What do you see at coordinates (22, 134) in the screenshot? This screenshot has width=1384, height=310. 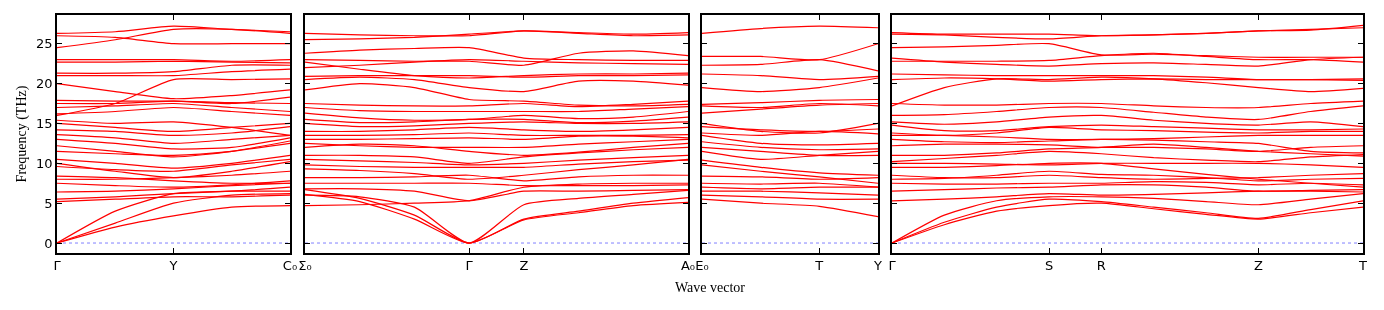 I see `y-axis-title: Frequency (THz)` at bounding box center [22, 134].